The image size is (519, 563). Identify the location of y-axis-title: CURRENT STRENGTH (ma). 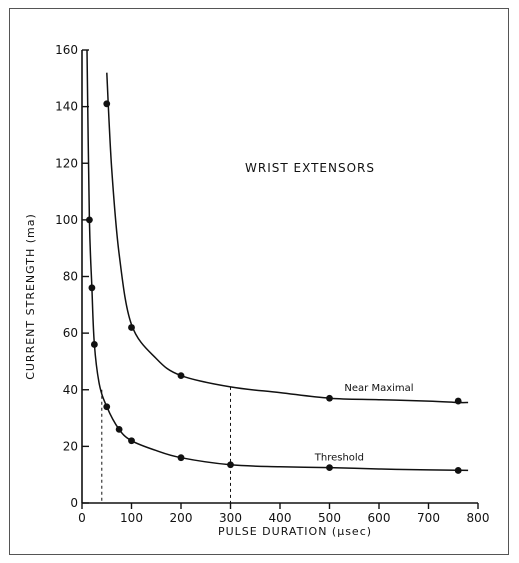
(30, 296).